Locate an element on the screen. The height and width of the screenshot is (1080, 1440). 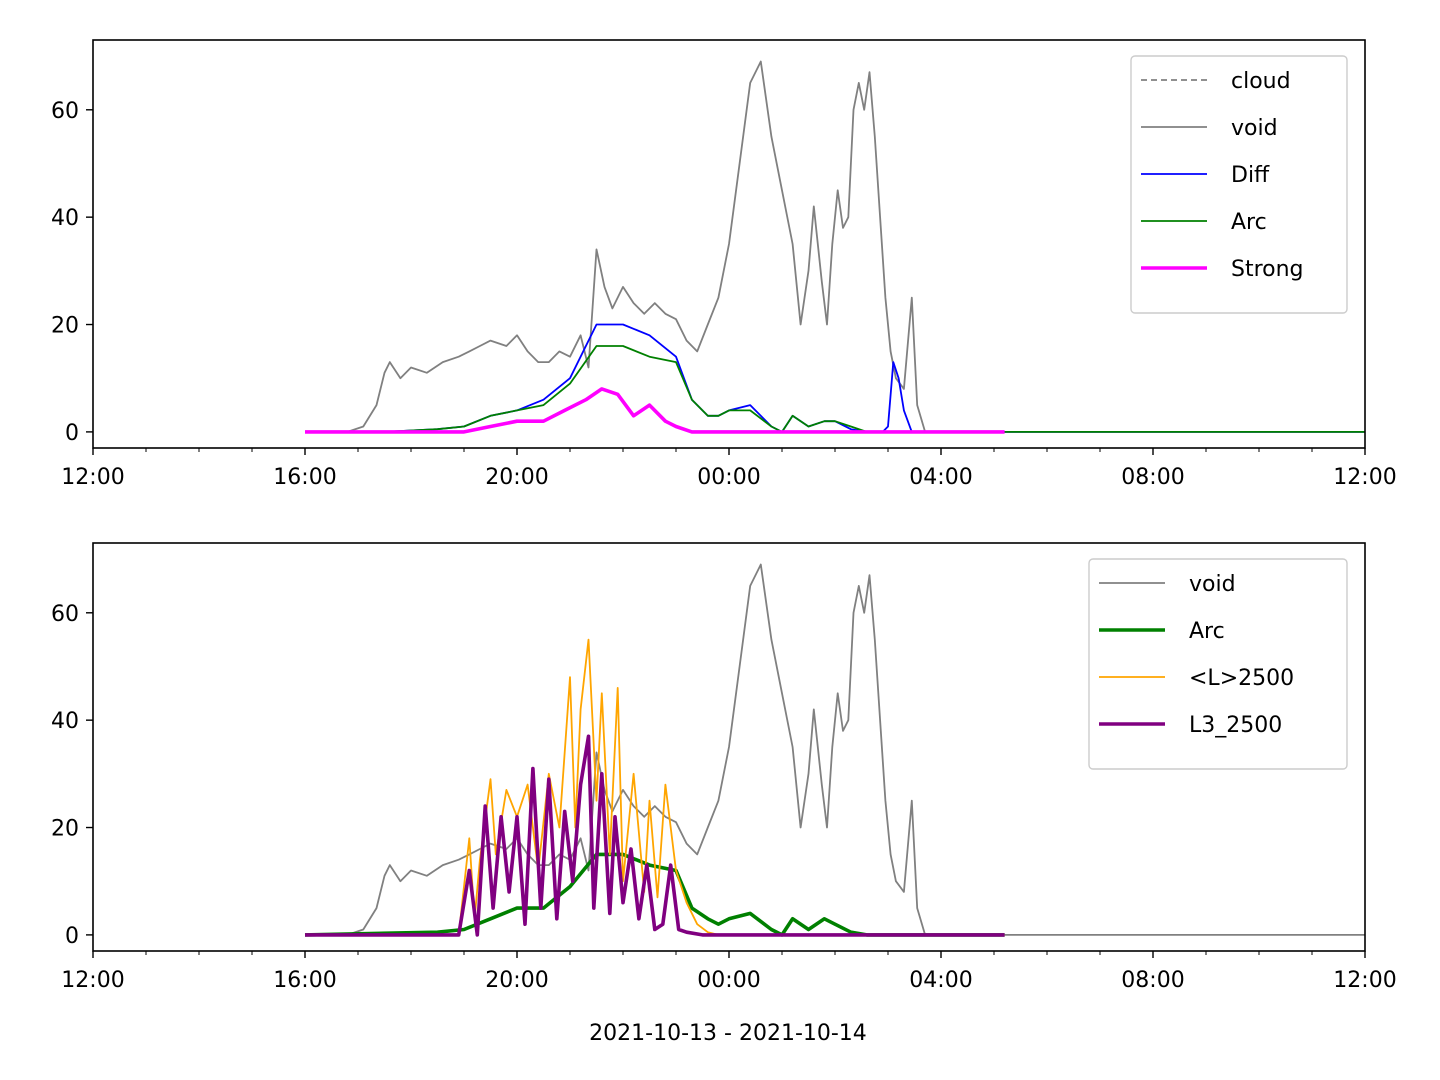
legend: cloud void Diff Arc Strong is located at coordinates (1239, 184).